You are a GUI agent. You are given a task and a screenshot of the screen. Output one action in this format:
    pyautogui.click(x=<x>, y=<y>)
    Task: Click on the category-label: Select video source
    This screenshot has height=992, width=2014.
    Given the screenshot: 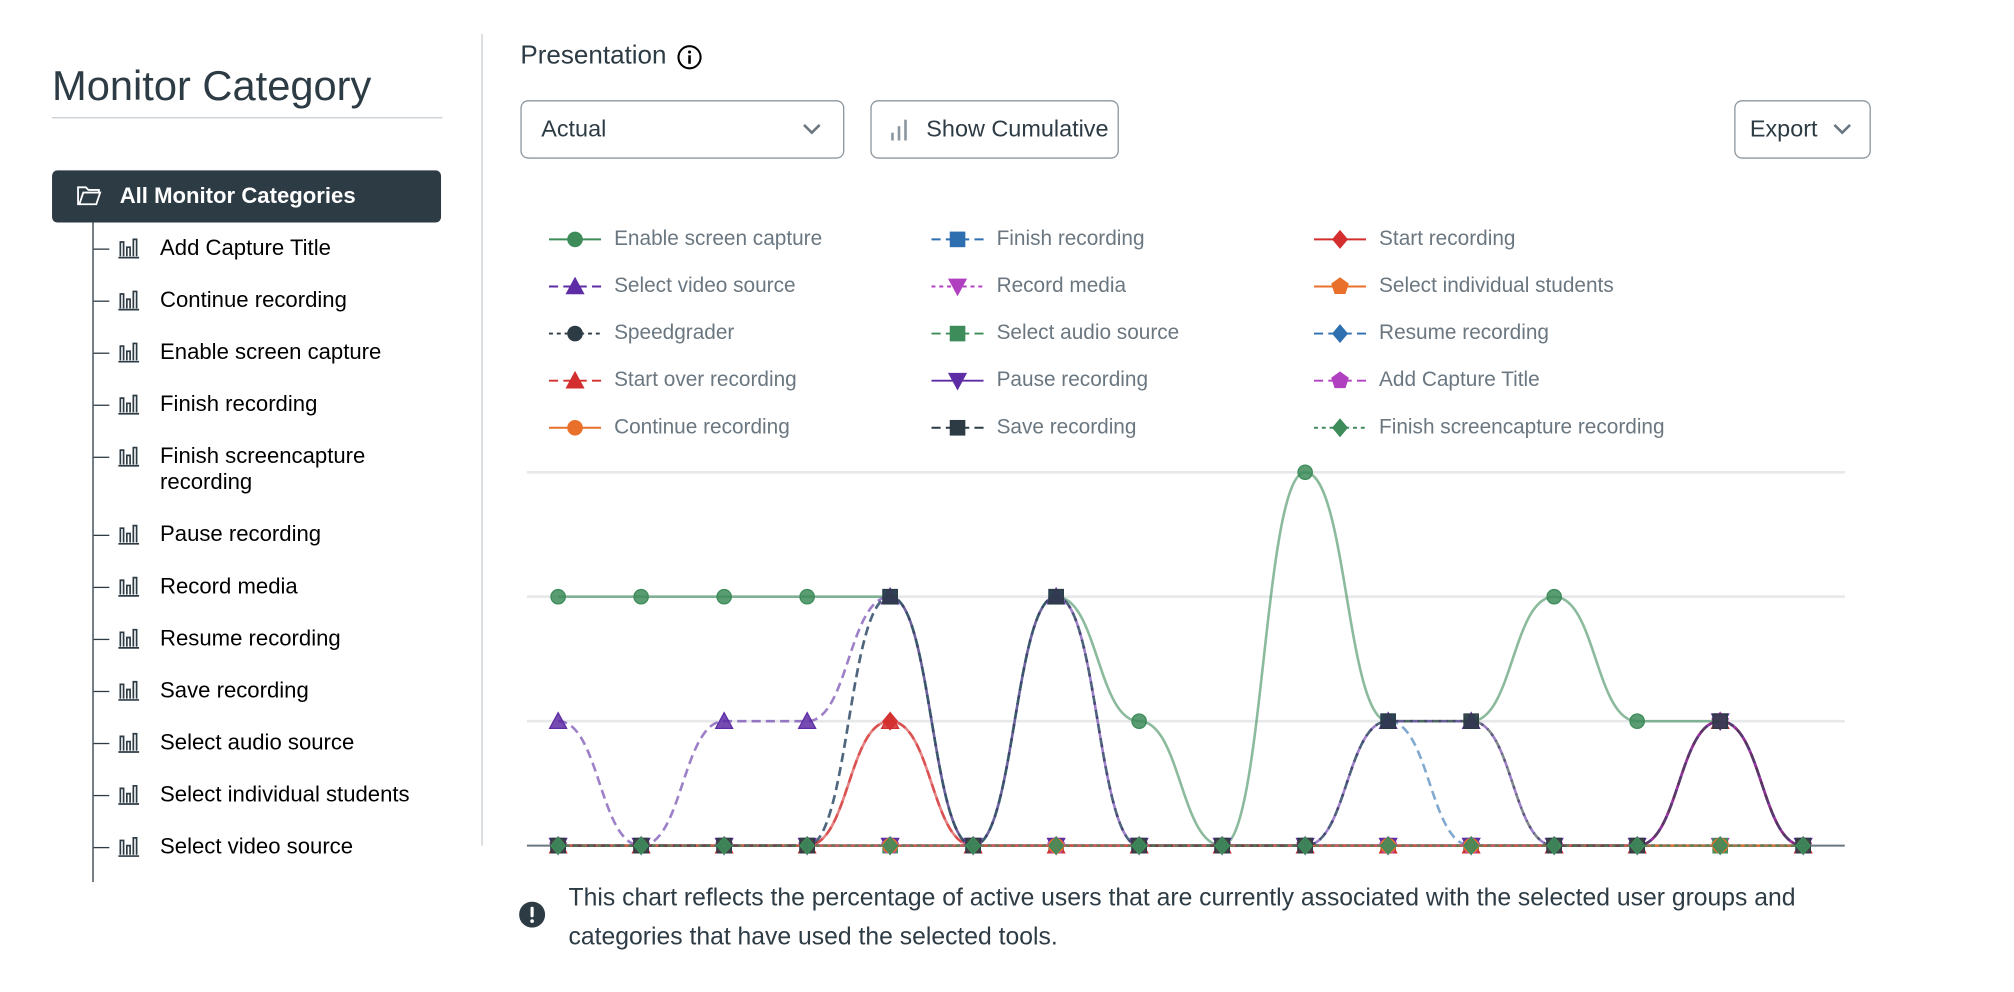 What is the action you would take?
    pyautogui.click(x=257, y=846)
    